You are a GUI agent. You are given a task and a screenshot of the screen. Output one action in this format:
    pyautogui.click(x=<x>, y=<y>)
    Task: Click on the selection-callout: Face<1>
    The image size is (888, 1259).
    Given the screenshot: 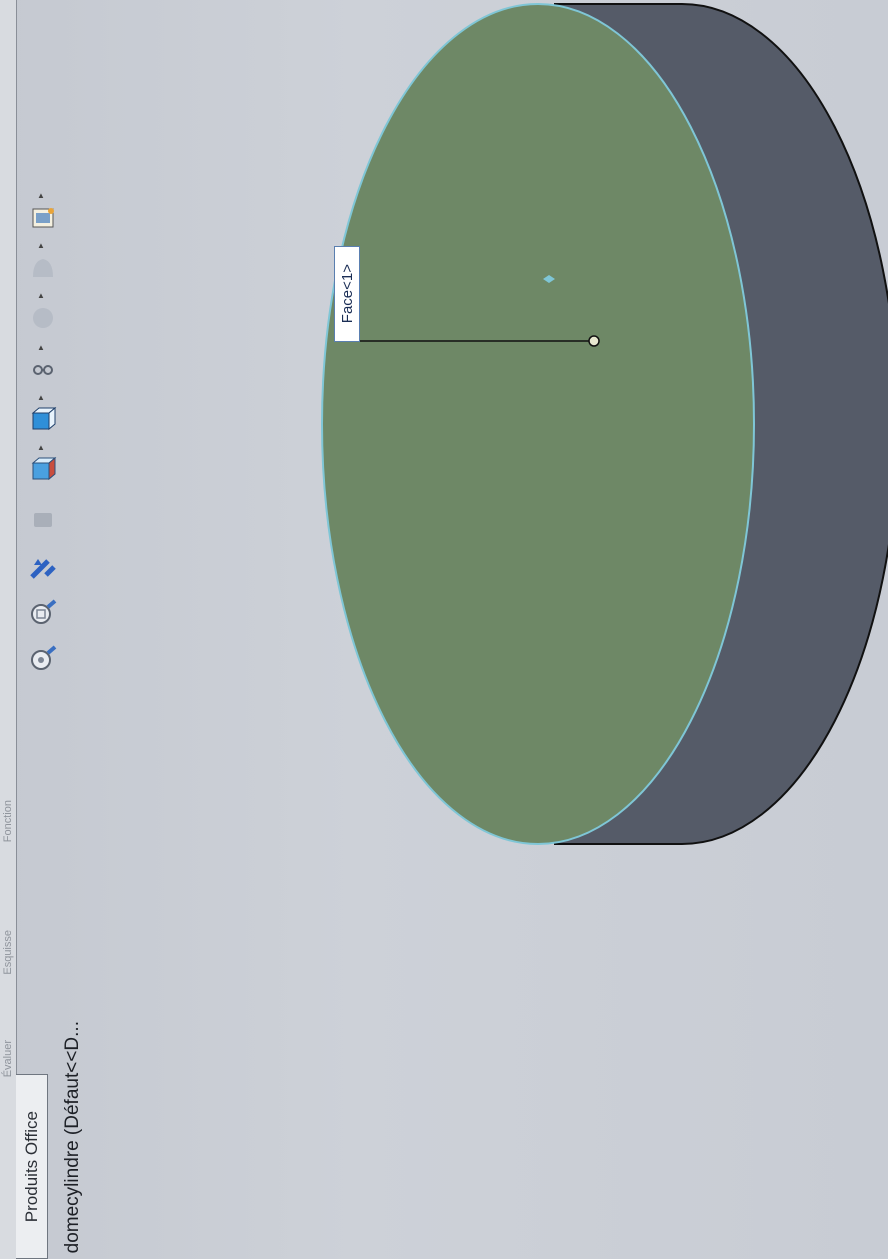 What is the action you would take?
    pyautogui.click(x=347, y=294)
    